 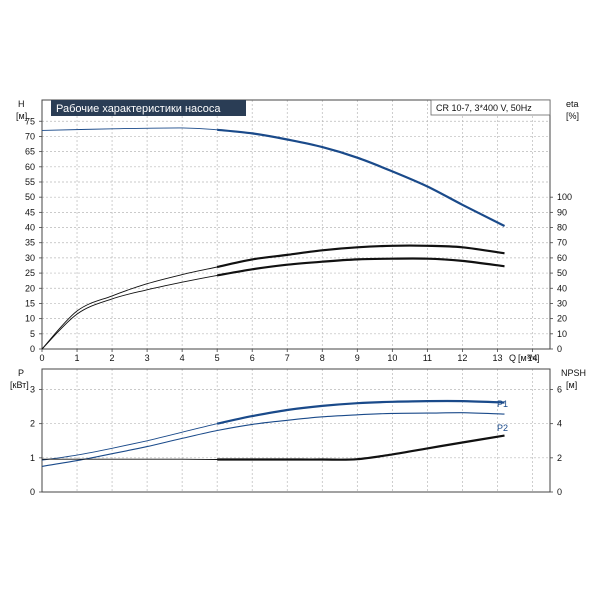 What do you see at coordinates (532, 358) in the screenshot?
I see `x-tick-label: 14` at bounding box center [532, 358].